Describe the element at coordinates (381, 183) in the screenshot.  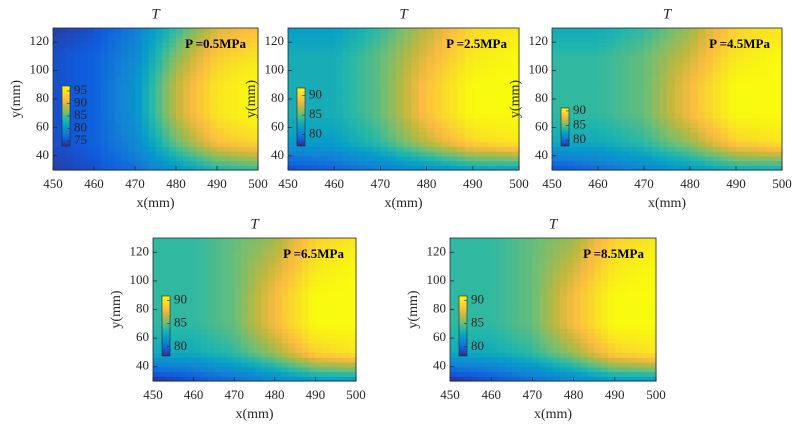
I see `x-tick-label: 470` at that location.